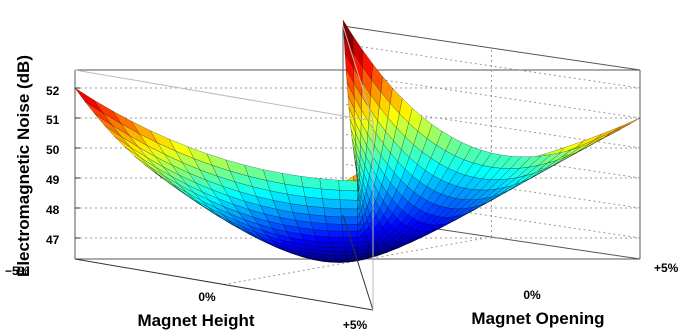  Describe the element at coordinates (53, 240) in the screenshot. I see `z-tick-47: 47` at that location.